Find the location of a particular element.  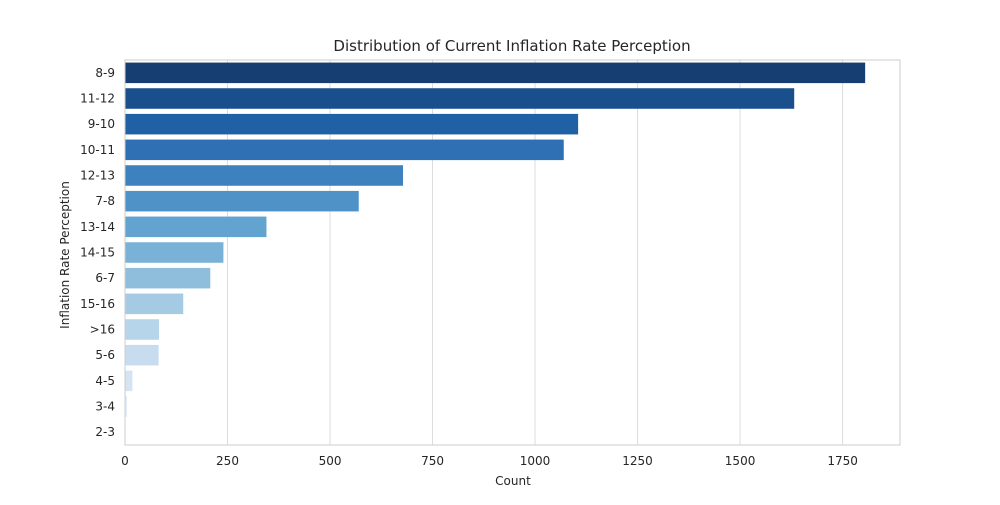

y-tick-label: >16 is located at coordinates (102, 330).